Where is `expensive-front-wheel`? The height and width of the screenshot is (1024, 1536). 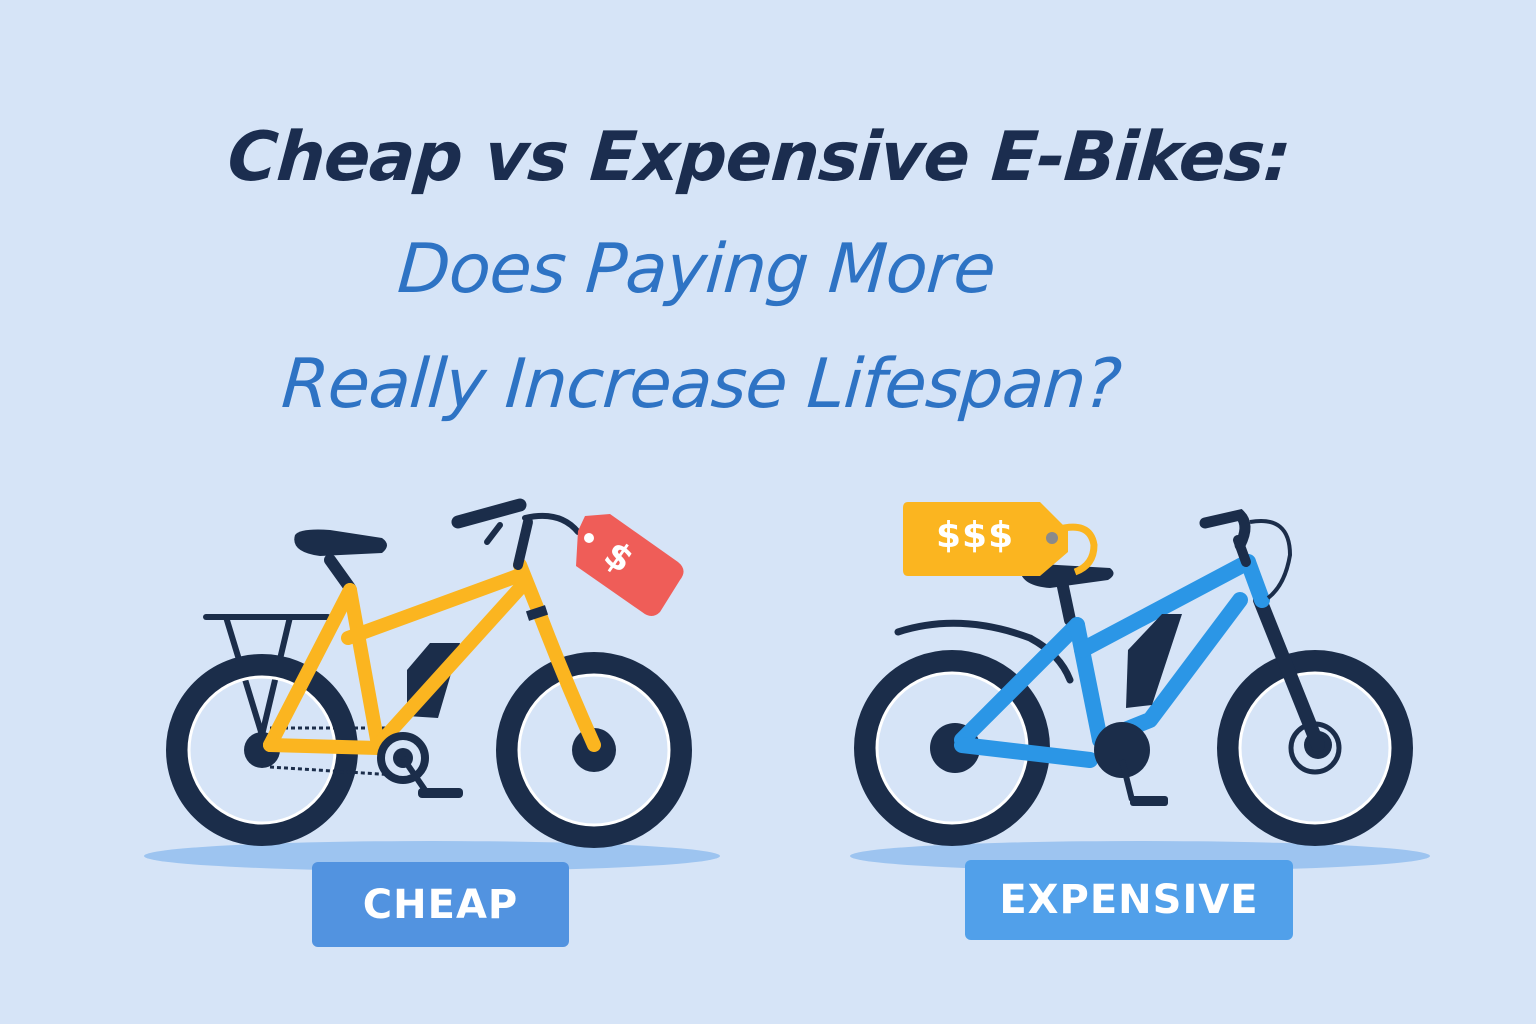
expensive-front-wheel is located at coordinates (1315, 748).